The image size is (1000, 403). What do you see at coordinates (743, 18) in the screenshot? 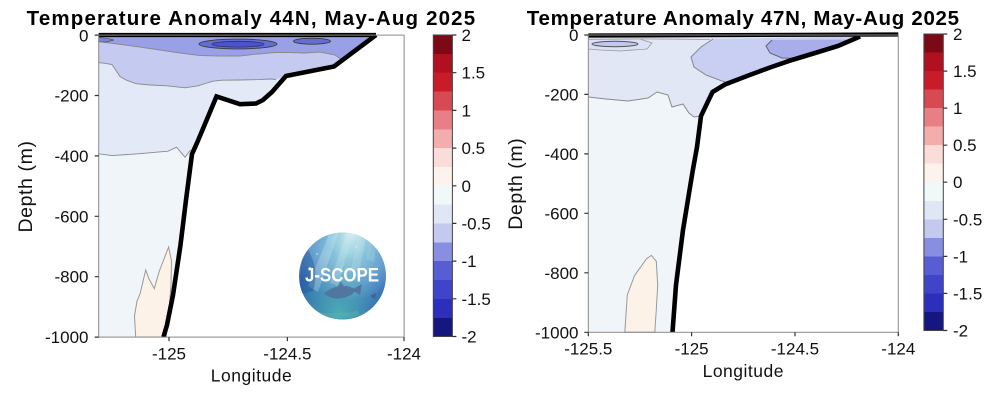
I see `svg-text:Temperature Anomaly 47N, May-A: Temperature Anomaly 47N, May-Aug 2025` at bounding box center [743, 18].